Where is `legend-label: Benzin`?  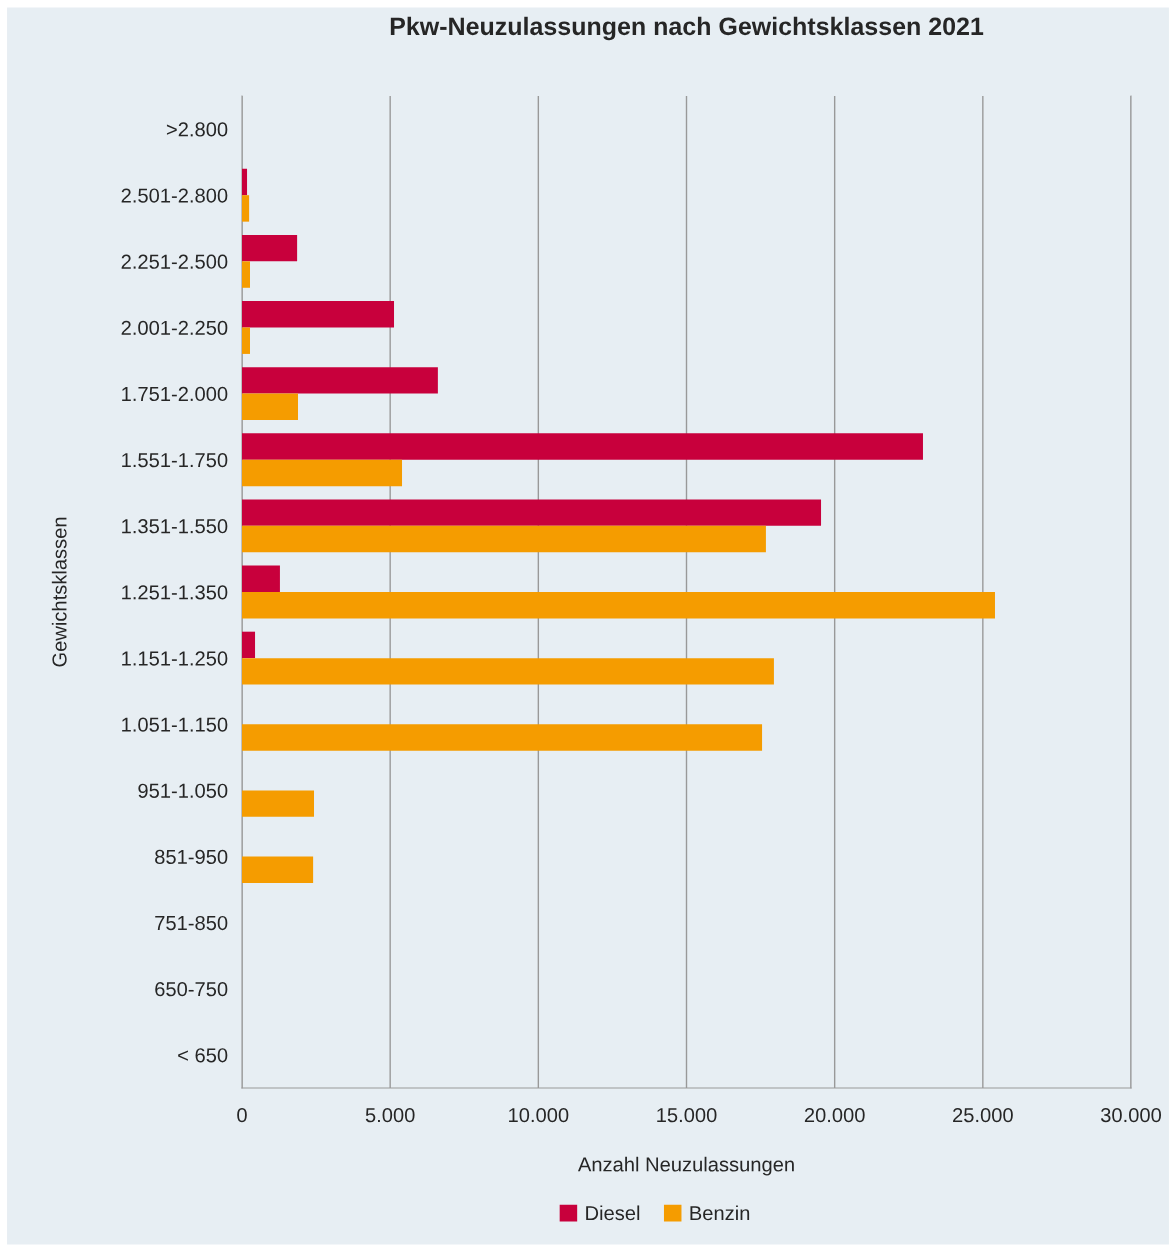 legend-label: Benzin is located at coordinates (720, 1213).